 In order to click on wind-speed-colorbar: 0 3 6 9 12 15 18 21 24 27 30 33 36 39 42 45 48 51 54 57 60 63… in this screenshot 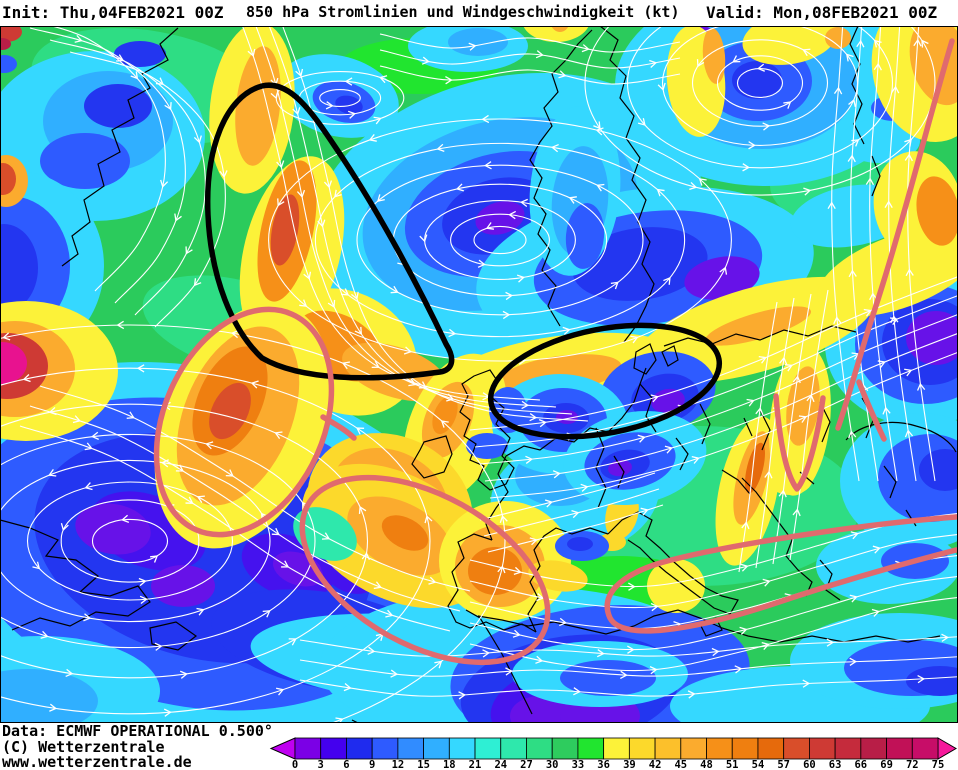, I will do `click(613, 753)`.